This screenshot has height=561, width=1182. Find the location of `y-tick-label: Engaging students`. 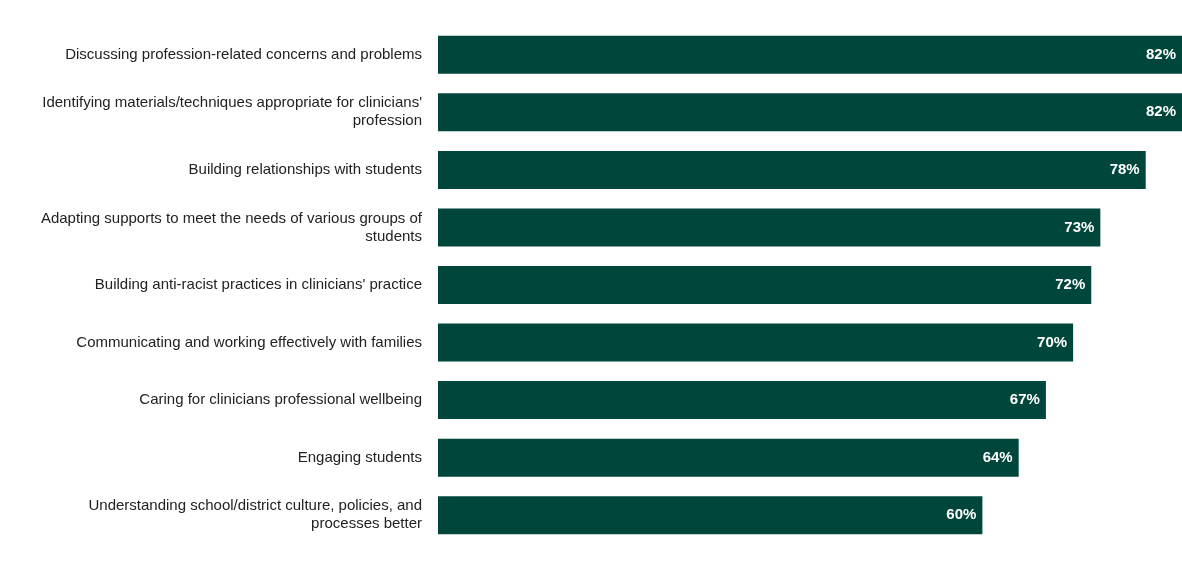

y-tick-label: Engaging students is located at coordinates (359, 456).